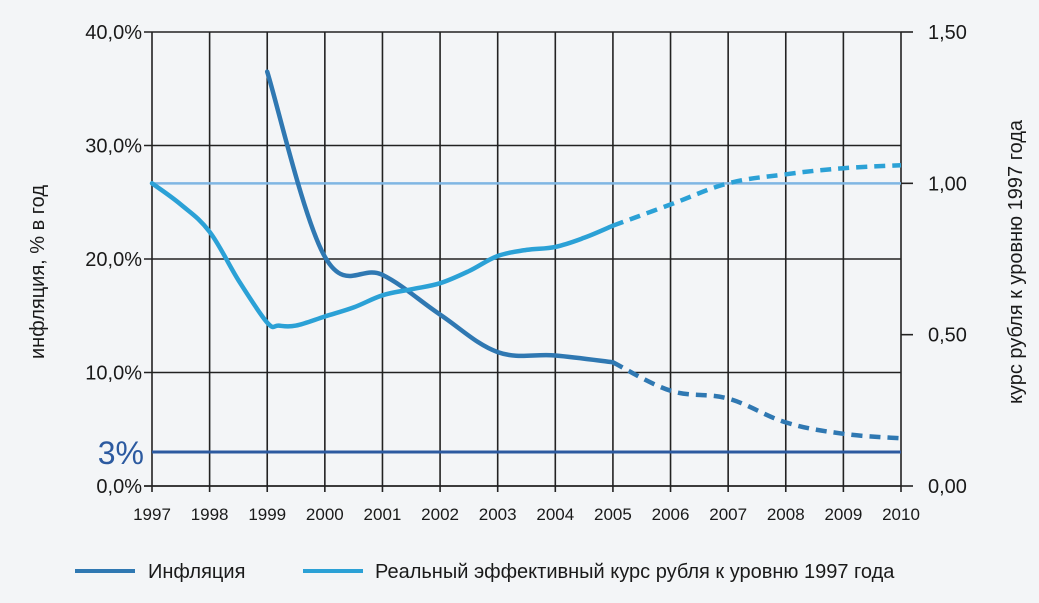  I want to click on x-axis-tick-label: 2005, so click(613, 514).